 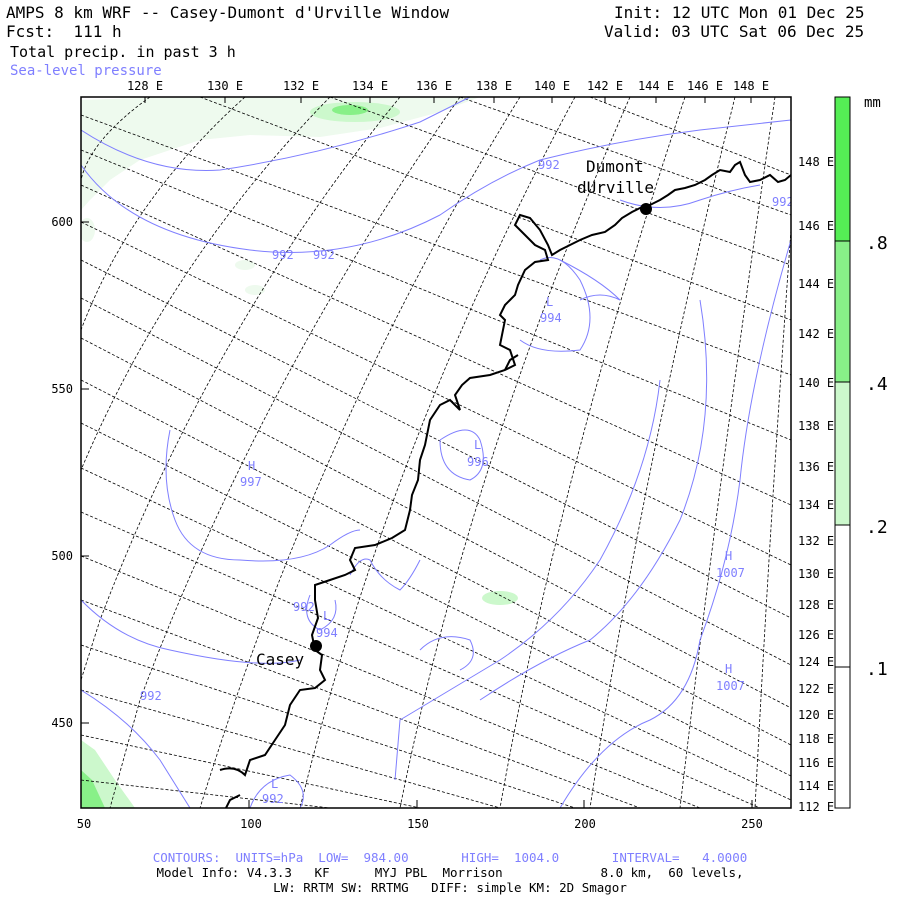 What do you see at coordinates (816, 541) in the screenshot?
I see `lon-label-right: 132 E` at bounding box center [816, 541].